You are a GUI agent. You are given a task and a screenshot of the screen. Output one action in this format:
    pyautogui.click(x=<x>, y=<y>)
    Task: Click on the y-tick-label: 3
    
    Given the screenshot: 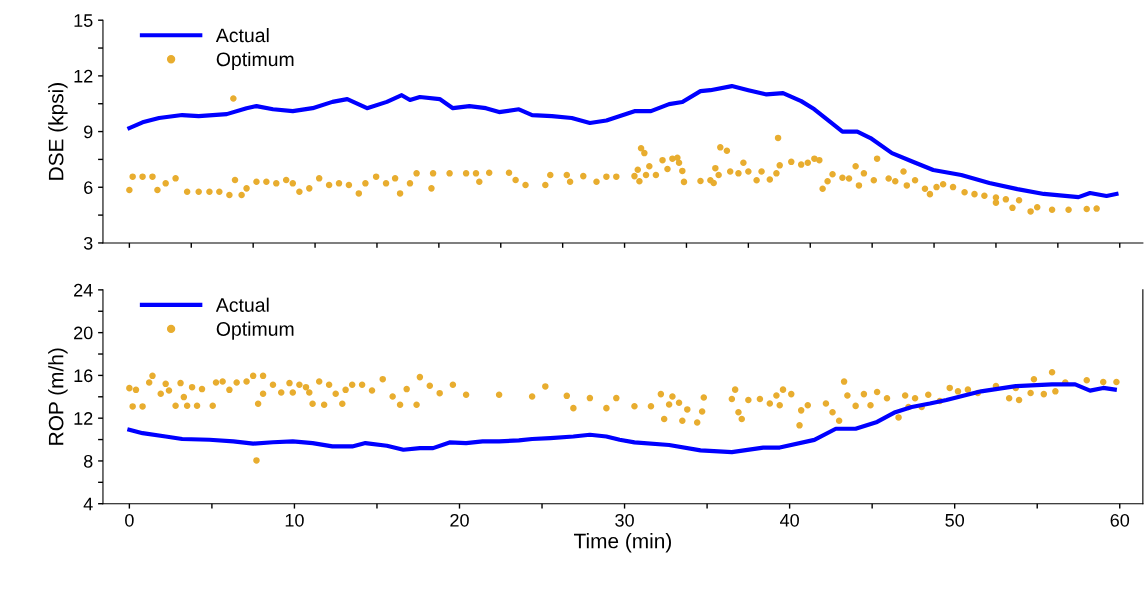 What is the action you would take?
    pyautogui.click(x=88, y=243)
    